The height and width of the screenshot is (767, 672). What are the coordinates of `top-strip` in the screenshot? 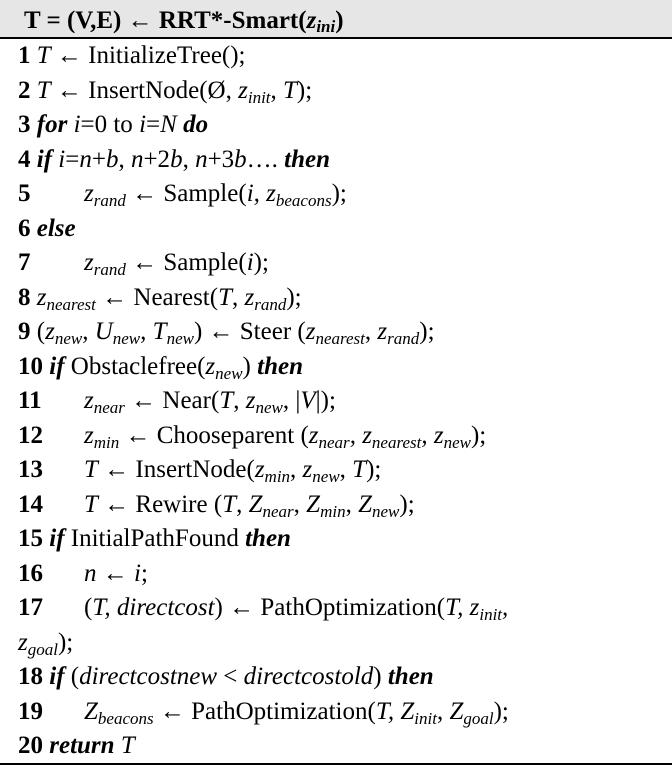 It's located at (336, 1).